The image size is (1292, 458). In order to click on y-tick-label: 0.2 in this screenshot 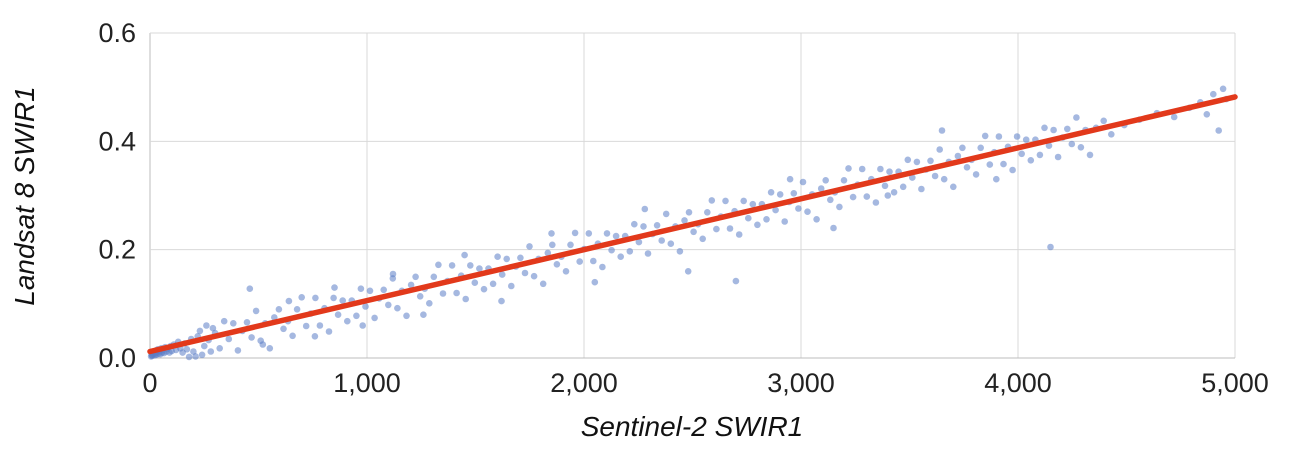, I will do `click(117, 250)`.